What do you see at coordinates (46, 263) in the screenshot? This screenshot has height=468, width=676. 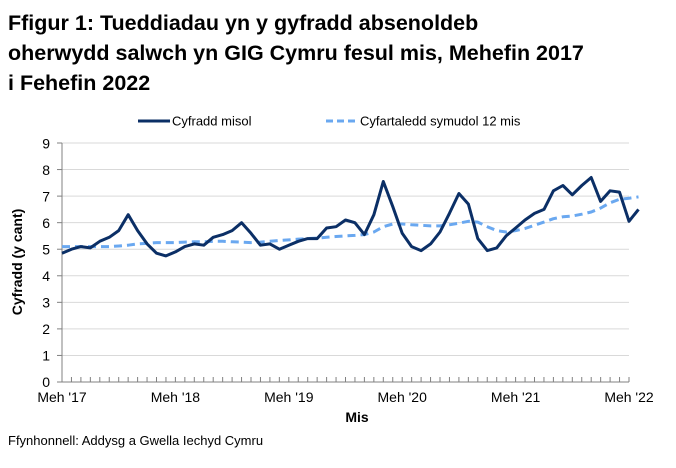 I see `y-axis-labels: 0 1 2 3 4 5 6 7 8 9` at bounding box center [46, 263].